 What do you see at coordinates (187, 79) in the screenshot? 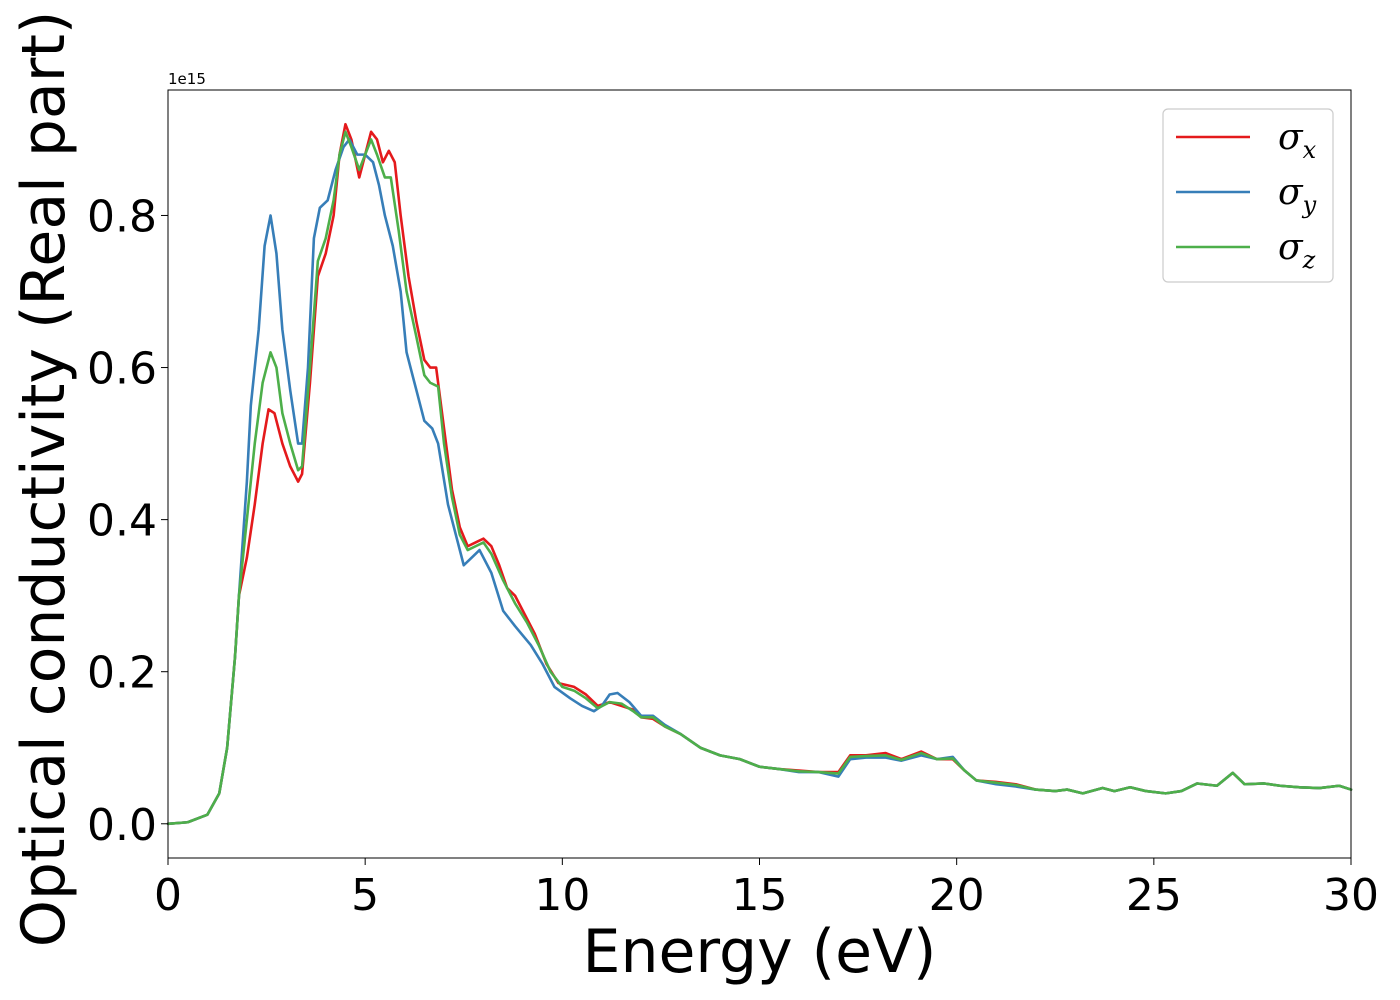
I see `y-axis-offset-label: 1e15` at bounding box center [187, 79].